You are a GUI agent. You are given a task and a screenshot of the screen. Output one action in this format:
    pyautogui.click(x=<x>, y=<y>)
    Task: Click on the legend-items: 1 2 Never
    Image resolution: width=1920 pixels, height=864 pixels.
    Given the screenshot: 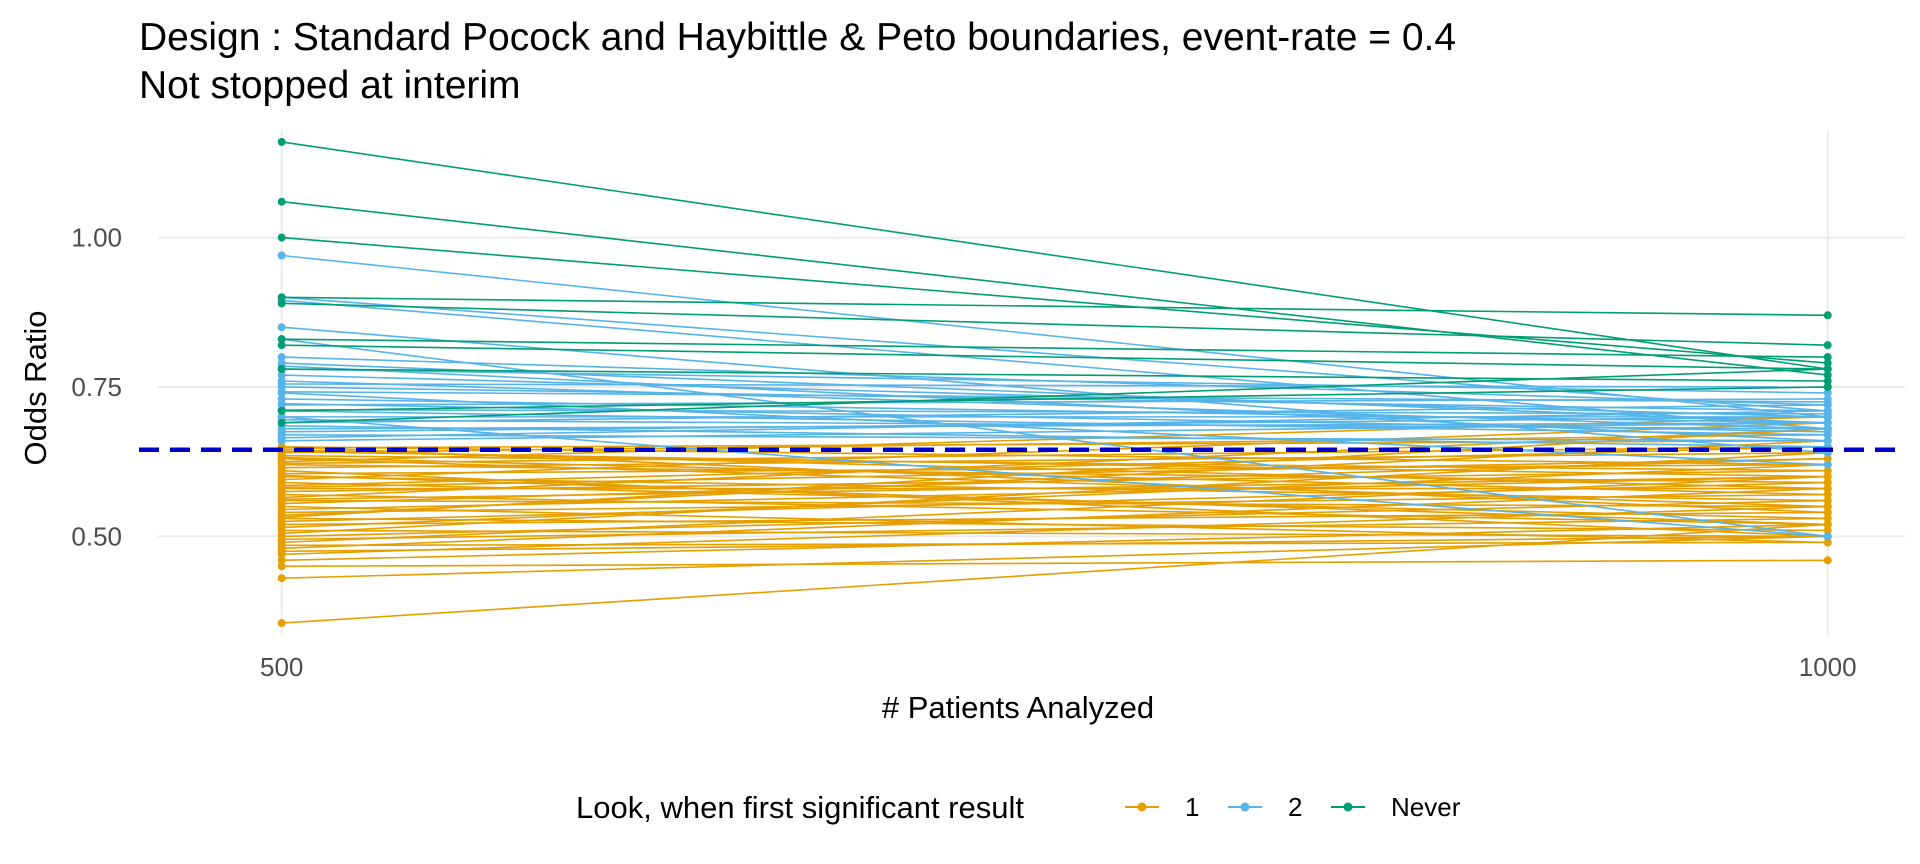 What is the action you would take?
    pyautogui.click(x=1293, y=807)
    